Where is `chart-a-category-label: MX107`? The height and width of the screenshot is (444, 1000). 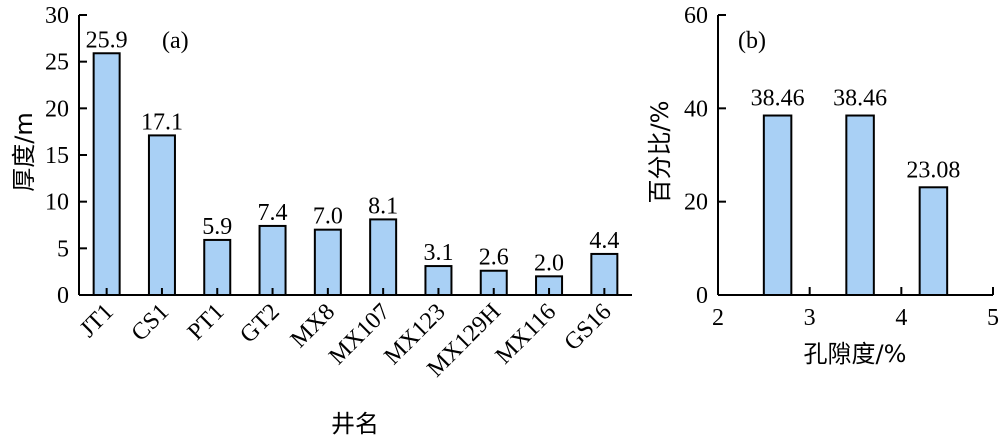 chart-a-category-label: MX107 is located at coordinates (359, 334).